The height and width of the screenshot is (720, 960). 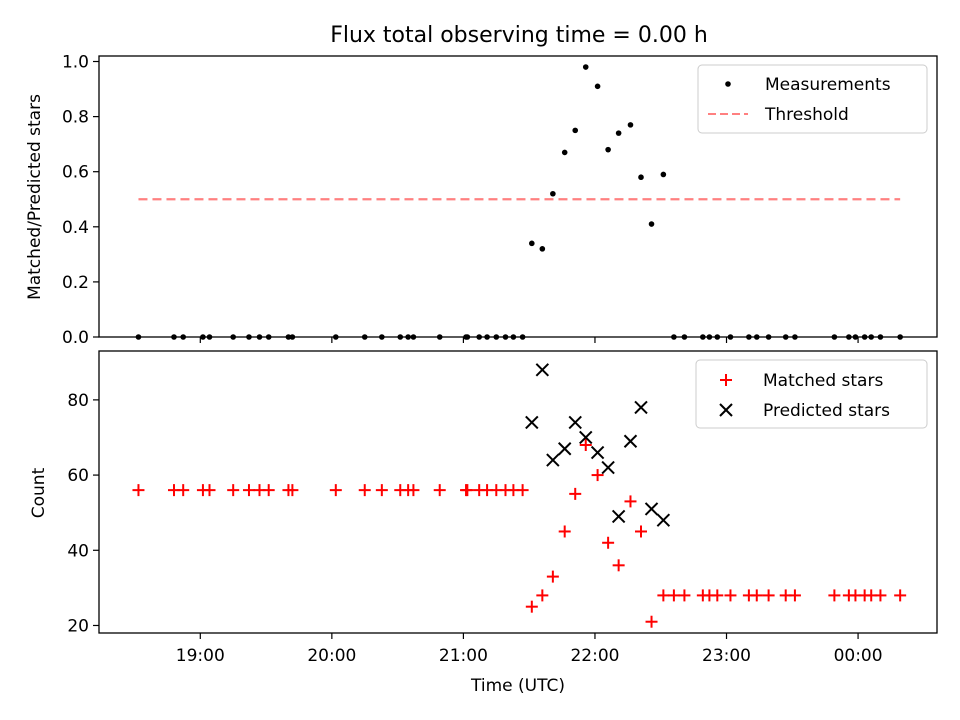 I want to click on legend-matched-label: Matched stars, so click(x=823, y=381).